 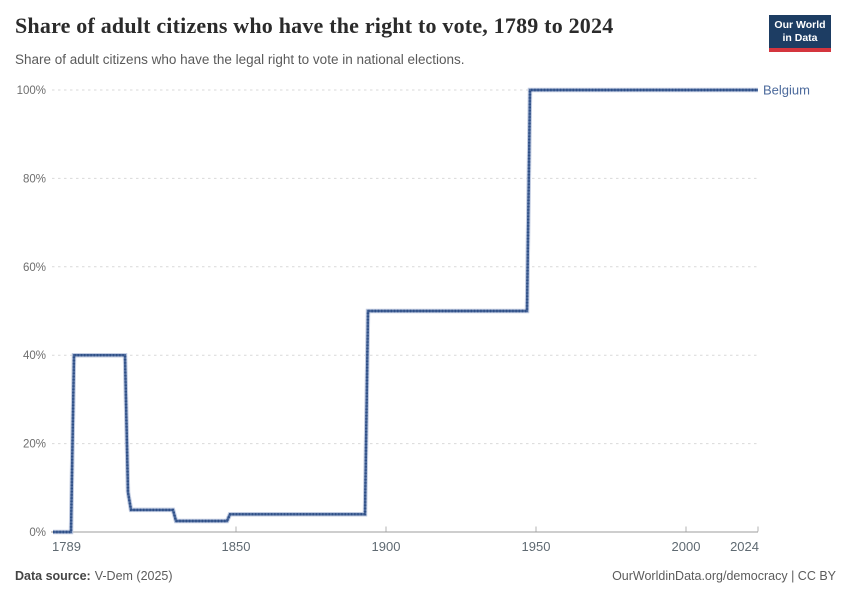 What do you see at coordinates (686, 546) in the screenshot?
I see `x-axis-tick-label: 2000` at bounding box center [686, 546].